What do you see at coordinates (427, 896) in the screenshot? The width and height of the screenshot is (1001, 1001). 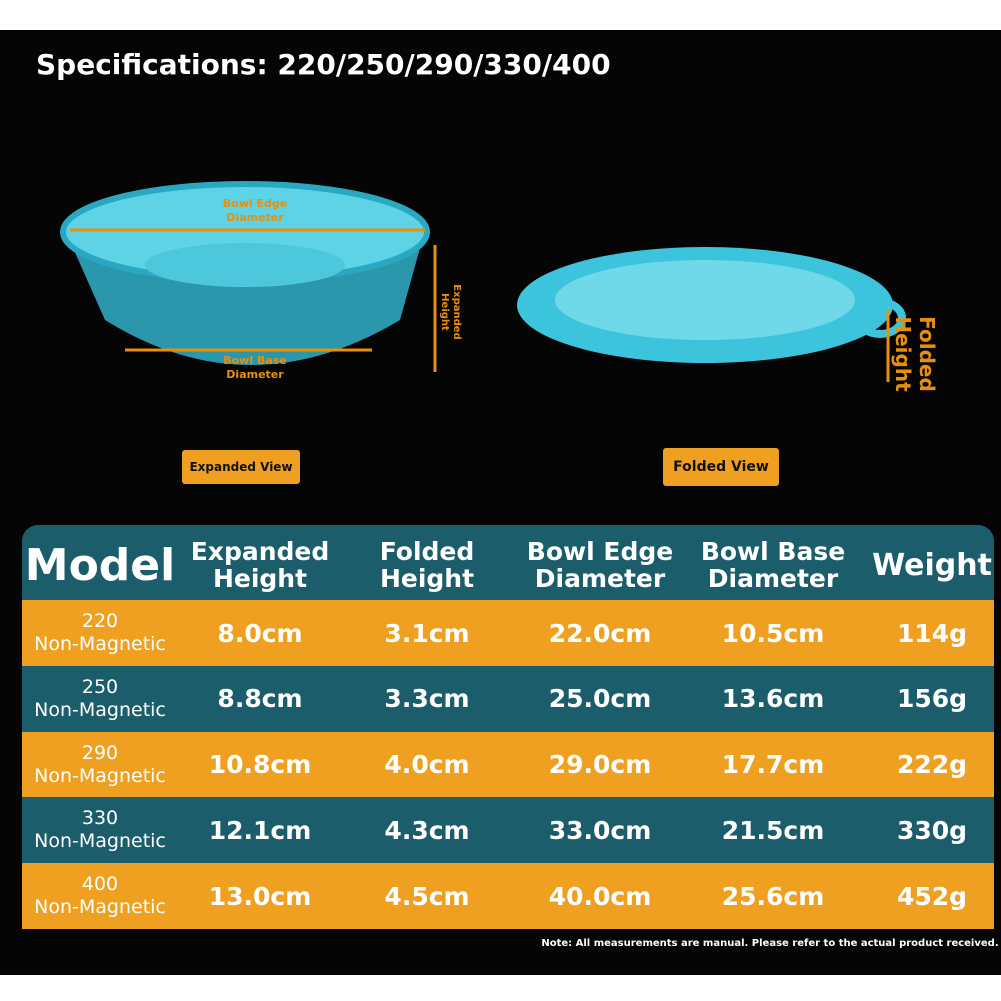 I see `table-cell: 4.5cm` at bounding box center [427, 896].